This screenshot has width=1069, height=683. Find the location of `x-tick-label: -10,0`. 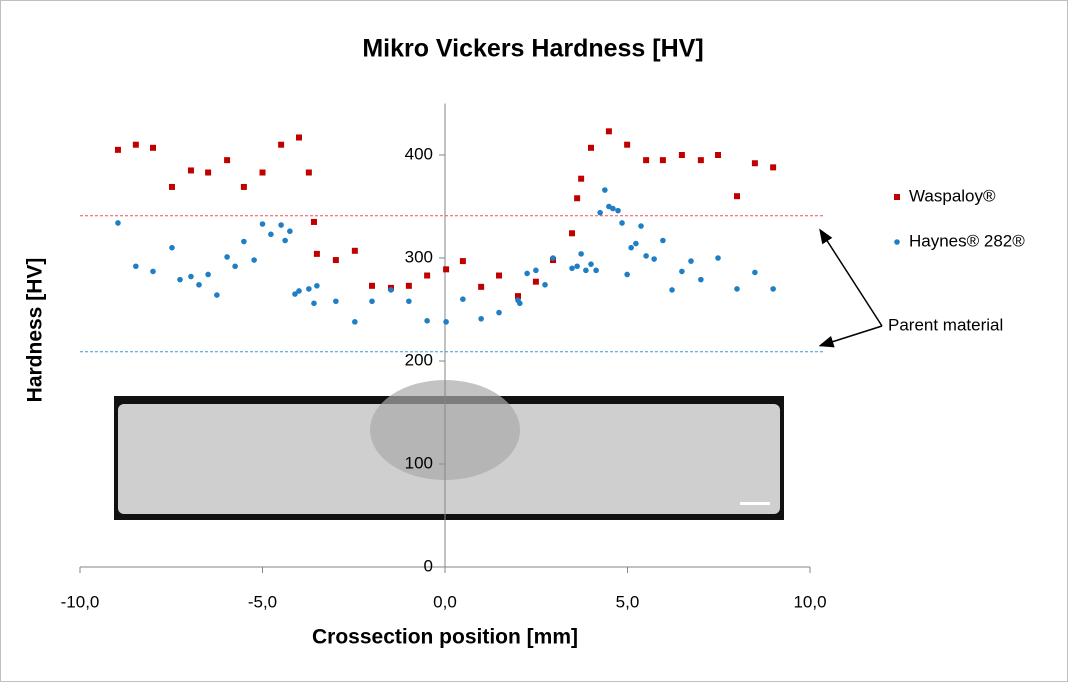

x-tick-label: -10,0 is located at coordinates (80, 601).